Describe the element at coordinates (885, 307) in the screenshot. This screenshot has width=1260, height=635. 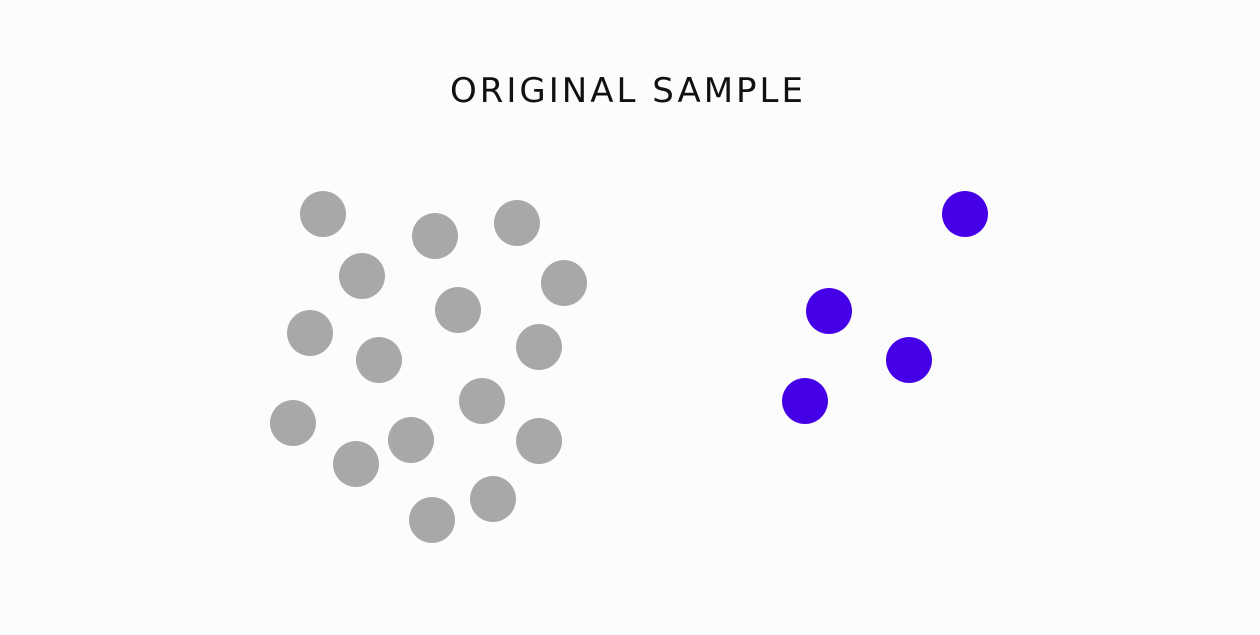
I see `blue-dots` at that location.